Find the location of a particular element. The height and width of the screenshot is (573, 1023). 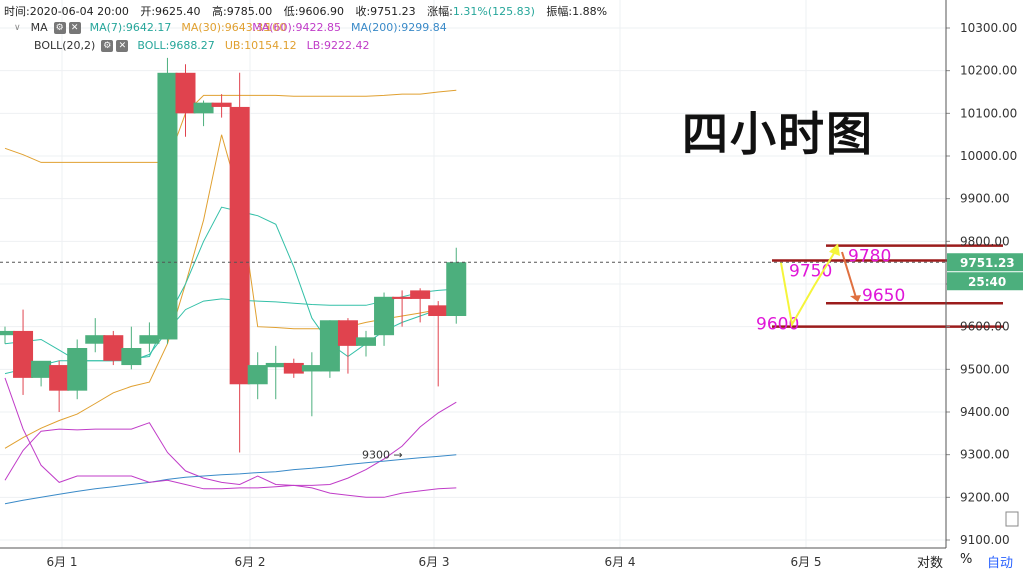

low-label: 低:9606.90 is located at coordinates (313, 11).